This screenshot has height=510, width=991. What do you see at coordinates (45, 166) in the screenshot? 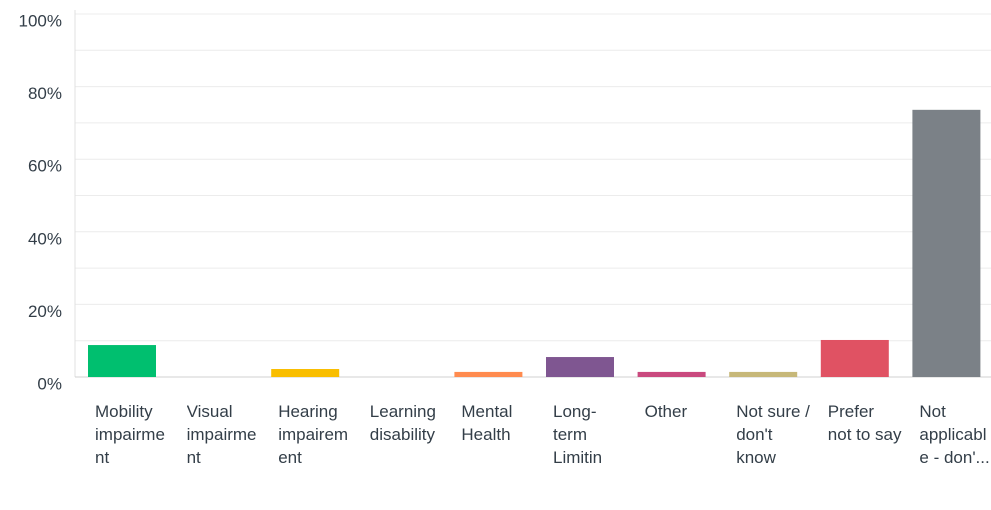
I see `y-tick-label: 60%` at bounding box center [45, 166].